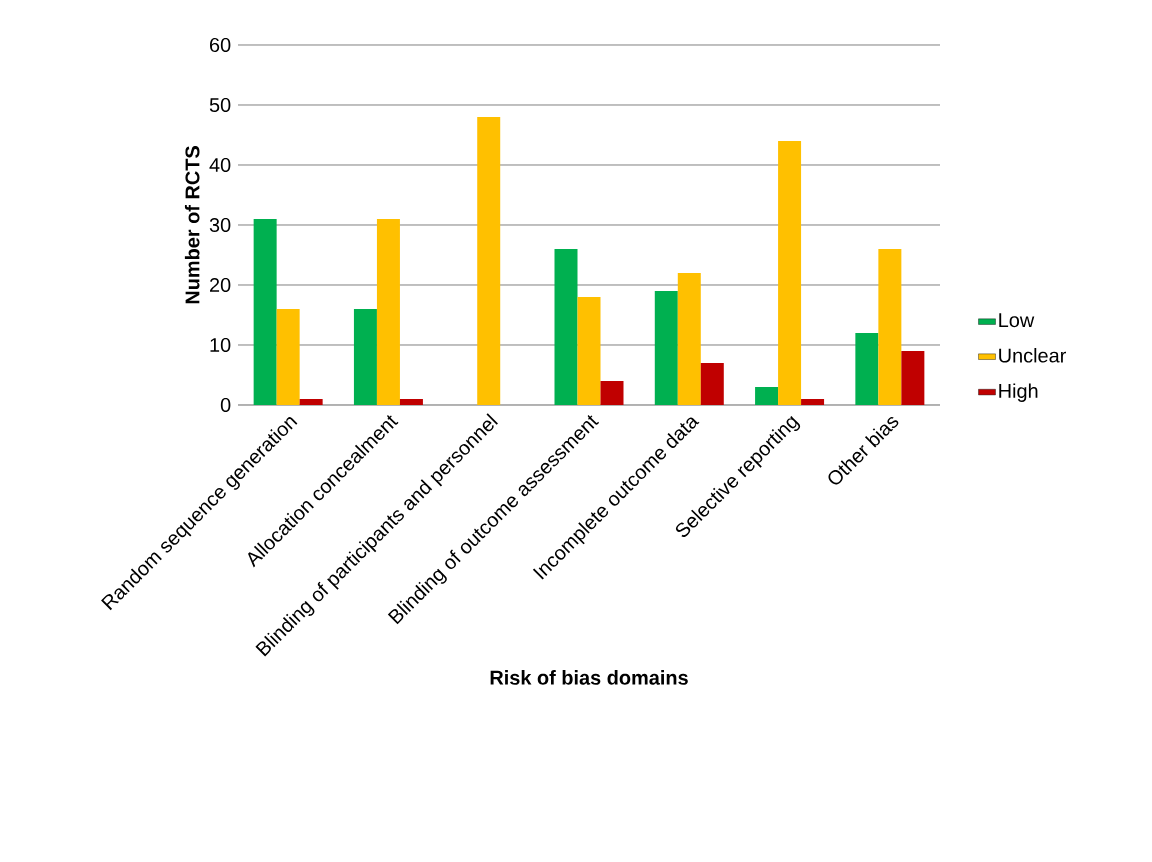 This screenshot has width=1152, height=862. What do you see at coordinates (1018, 392) in the screenshot?
I see `legend-label: High` at bounding box center [1018, 392].